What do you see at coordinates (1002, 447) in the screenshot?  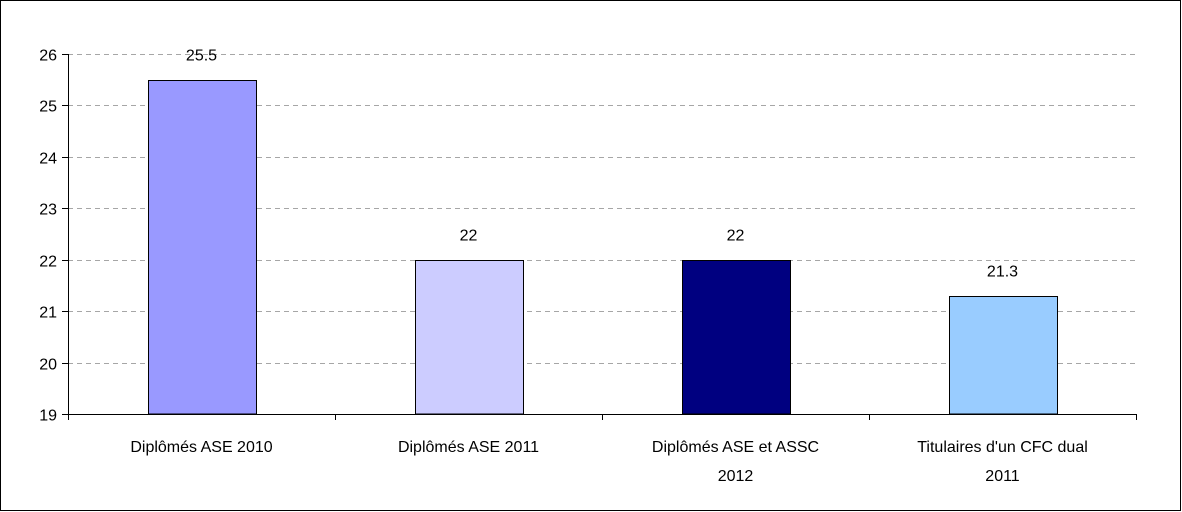 I see `category-label: Titulaires d'un CFC dual` at bounding box center [1002, 447].